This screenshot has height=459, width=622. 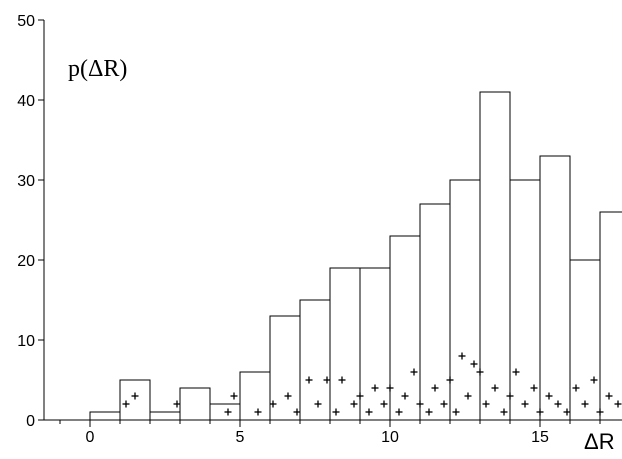 What do you see at coordinates (26, 21) in the screenshot?
I see `y-tick-label: 50` at bounding box center [26, 21].